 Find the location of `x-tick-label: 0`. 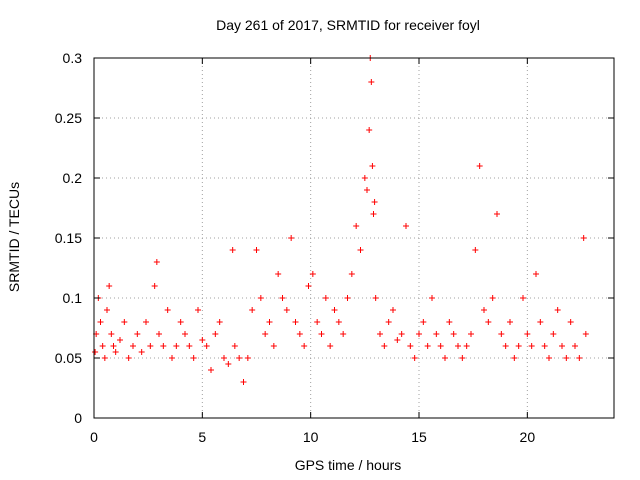

x-tick-label: 0 is located at coordinates (94, 437).